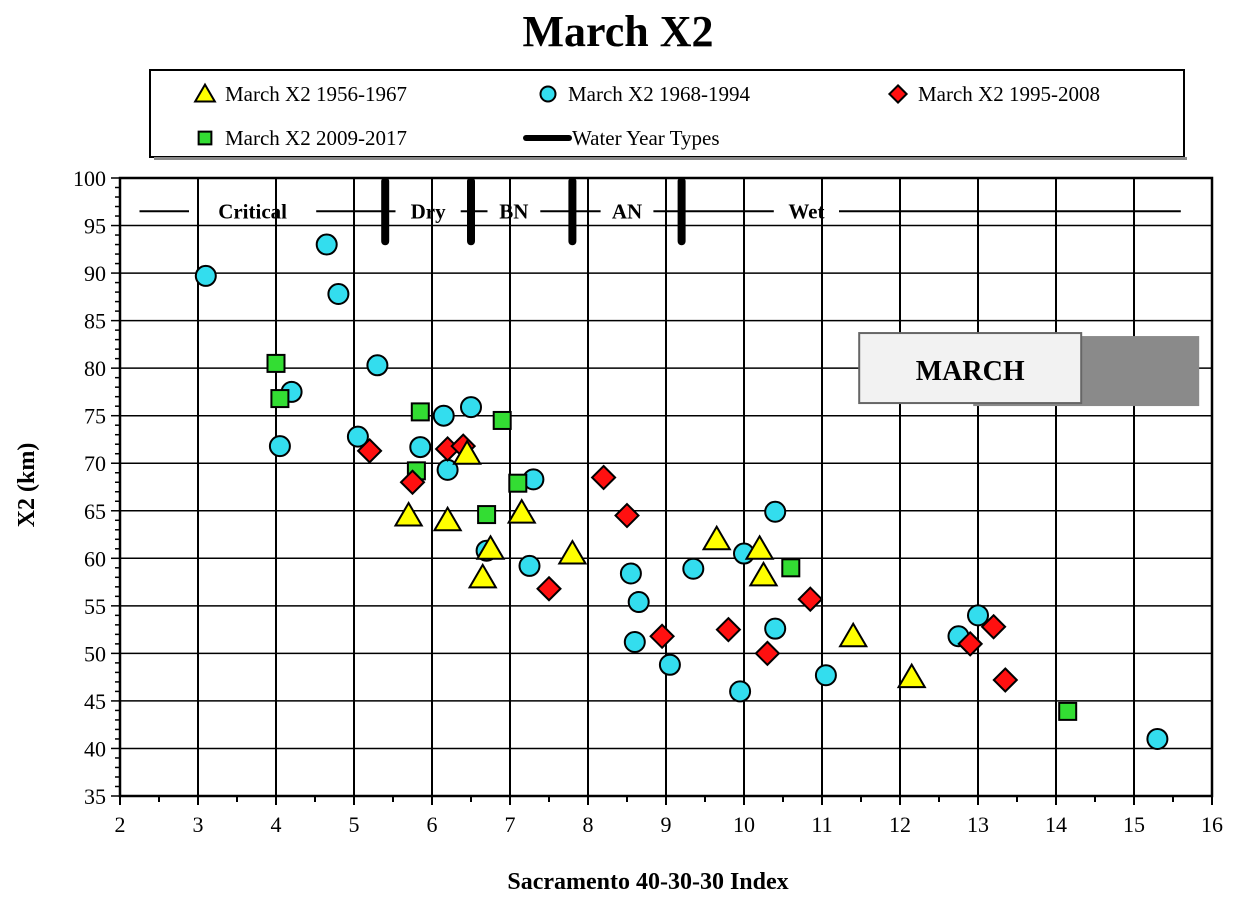 The height and width of the screenshot is (897, 1237). Describe the element at coordinates (806, 211) in the screenshot. I see `wyt-label: Wet` at that location.